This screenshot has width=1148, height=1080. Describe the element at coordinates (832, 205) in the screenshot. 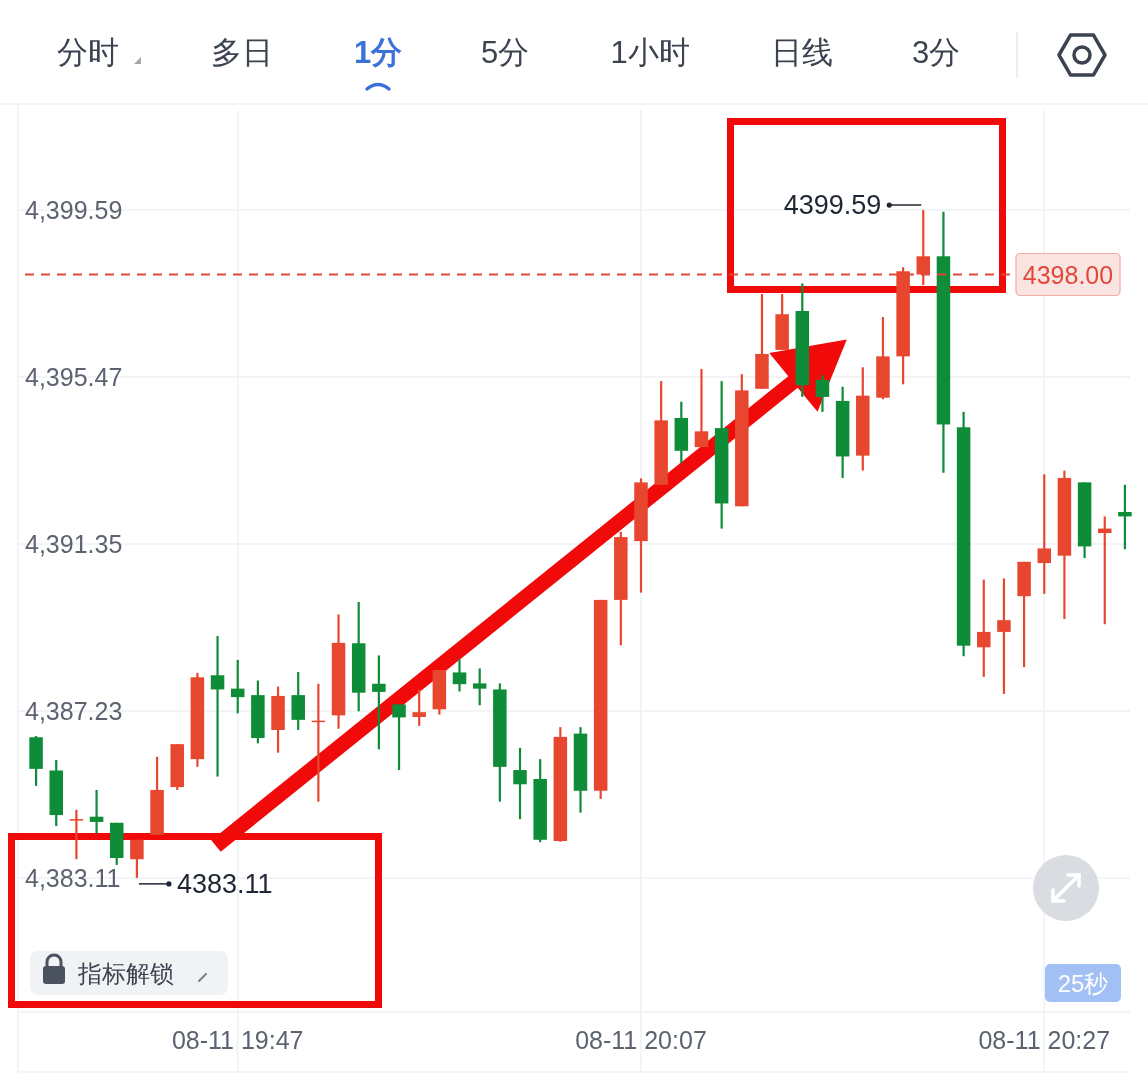

I see `annotation: 4399.59` at that location.